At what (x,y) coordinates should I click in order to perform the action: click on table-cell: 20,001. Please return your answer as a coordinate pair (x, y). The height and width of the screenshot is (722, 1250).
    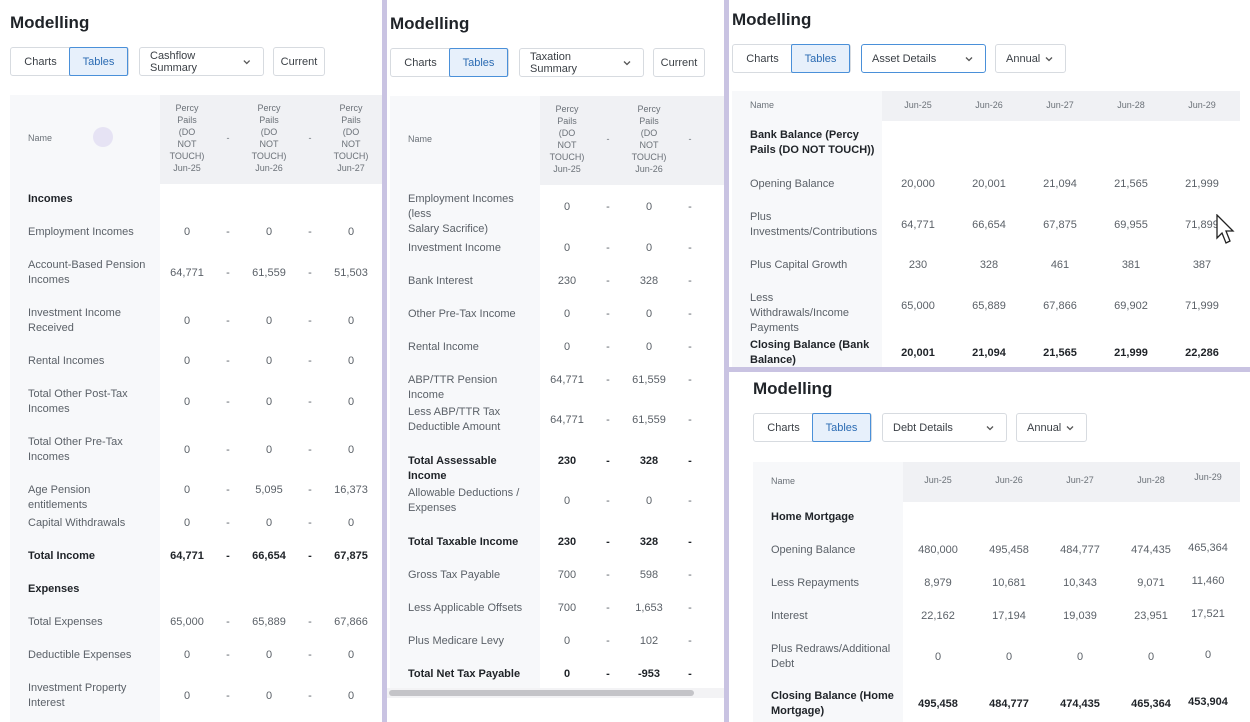
    Looking at the image, I should click on (989, 184).